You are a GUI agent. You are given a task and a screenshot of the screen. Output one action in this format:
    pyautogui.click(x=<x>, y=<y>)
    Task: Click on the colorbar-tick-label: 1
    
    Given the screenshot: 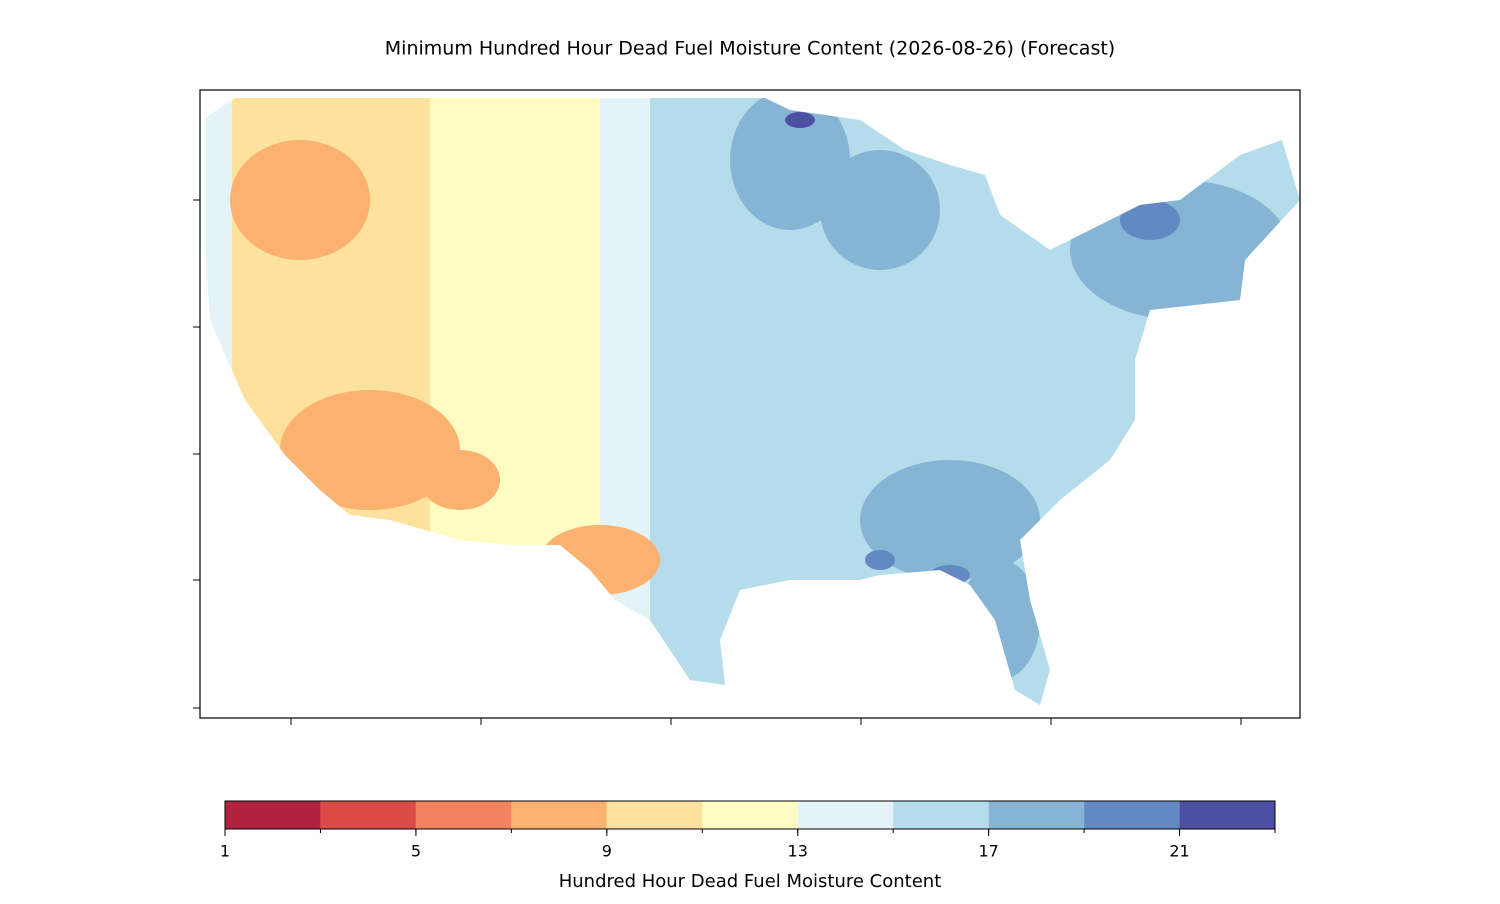 What is the action you would take?
    pyautogui.click(x=225, y=851)
    